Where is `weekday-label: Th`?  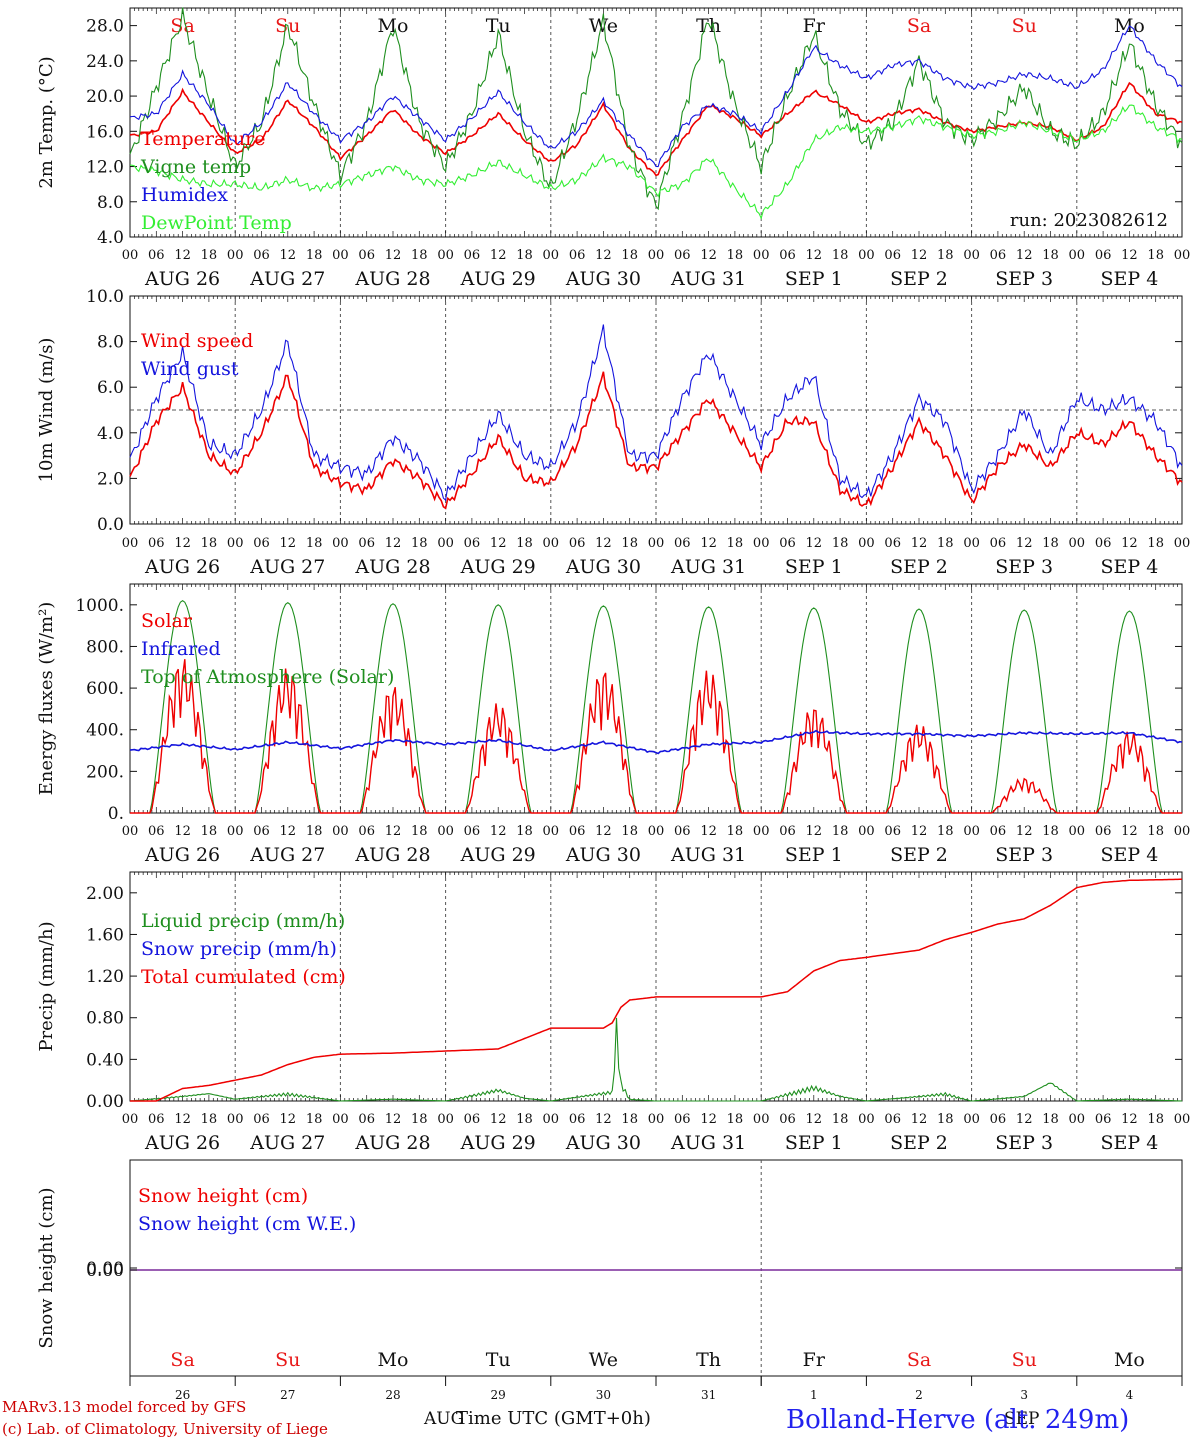 weekday-label: Th is located at coordinates (708, 1360).